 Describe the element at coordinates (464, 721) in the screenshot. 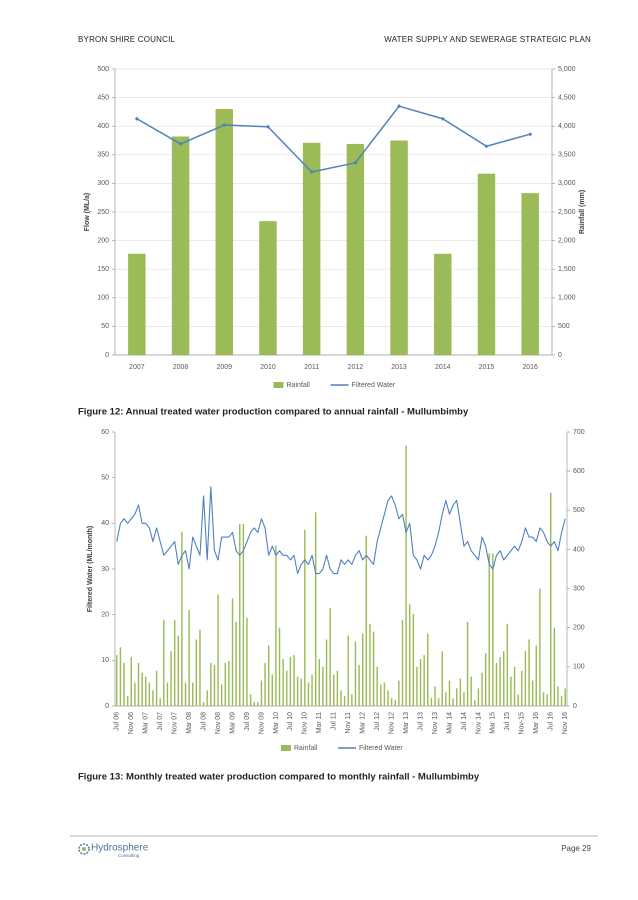

I see `x-tick-label: Jul 14` at that location.